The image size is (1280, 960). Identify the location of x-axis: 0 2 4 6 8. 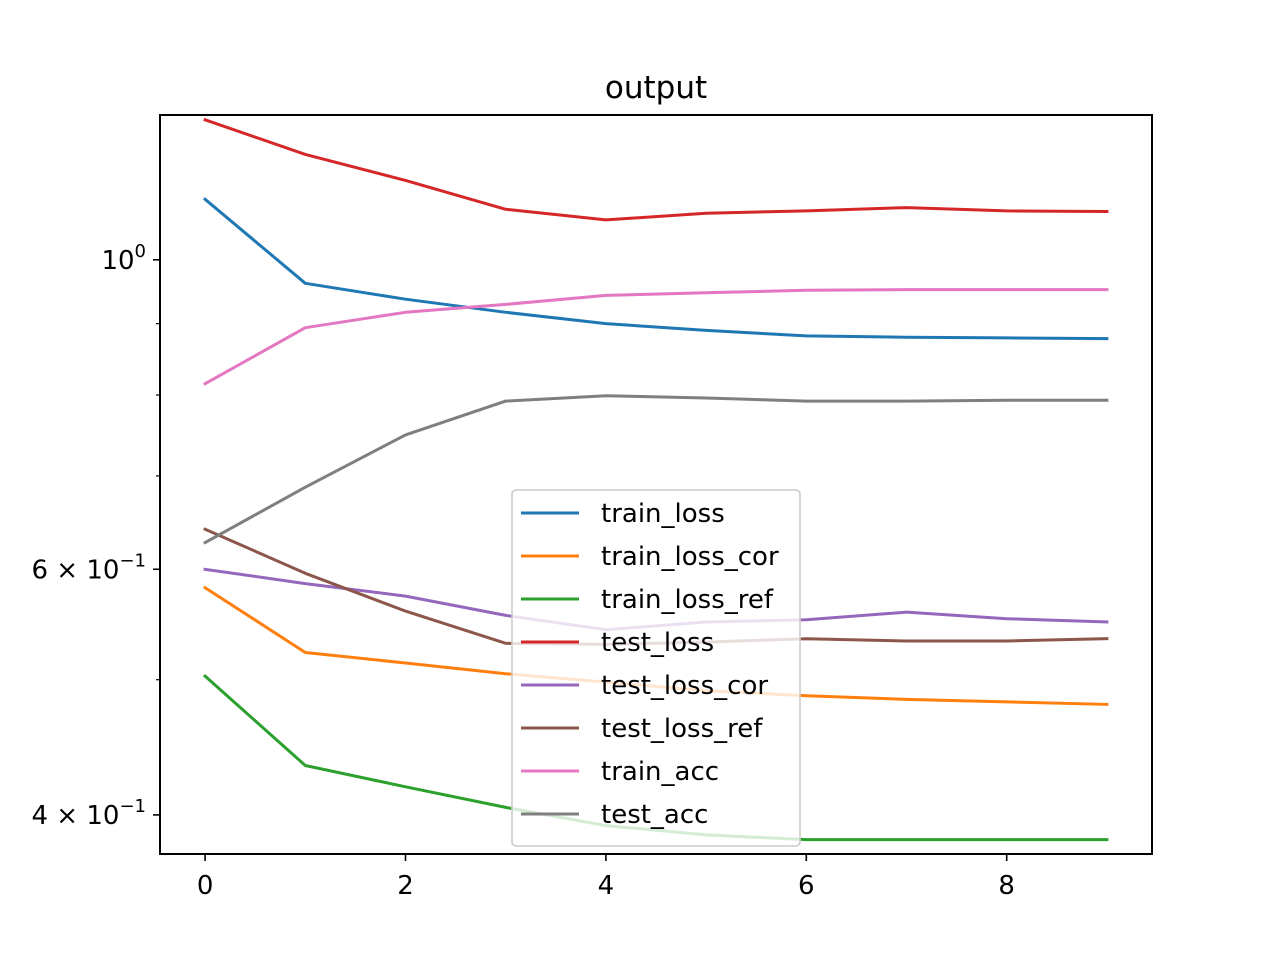
(606, 877).